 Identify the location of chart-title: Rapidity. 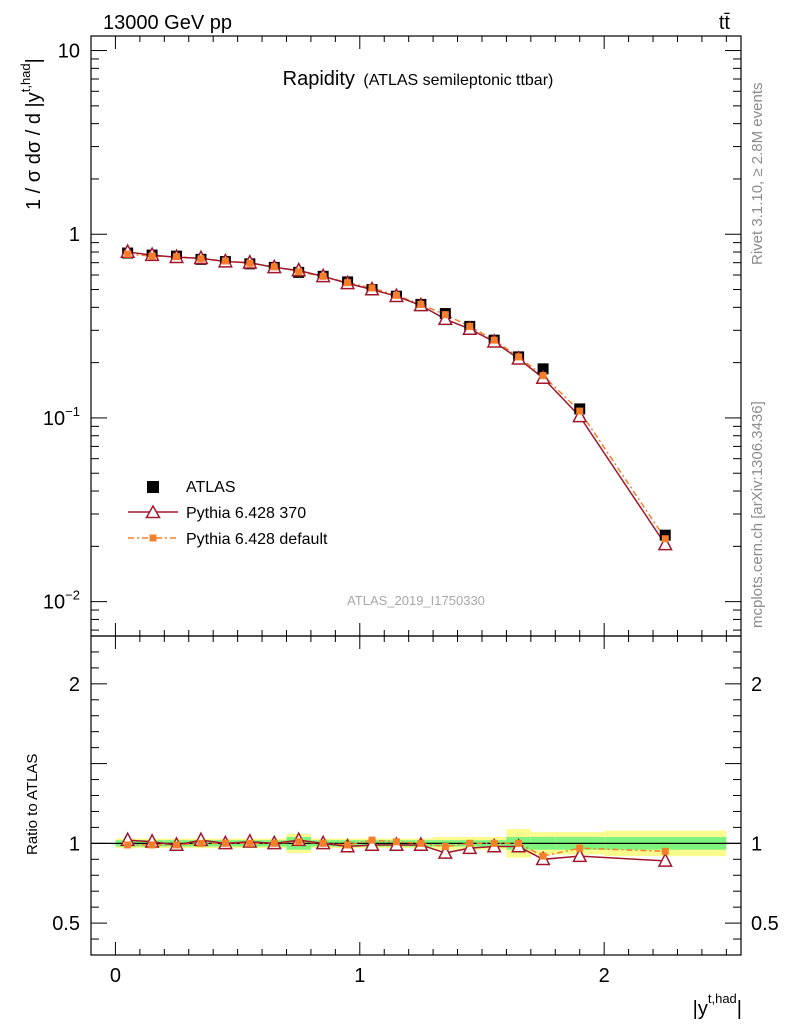
(319, 79).